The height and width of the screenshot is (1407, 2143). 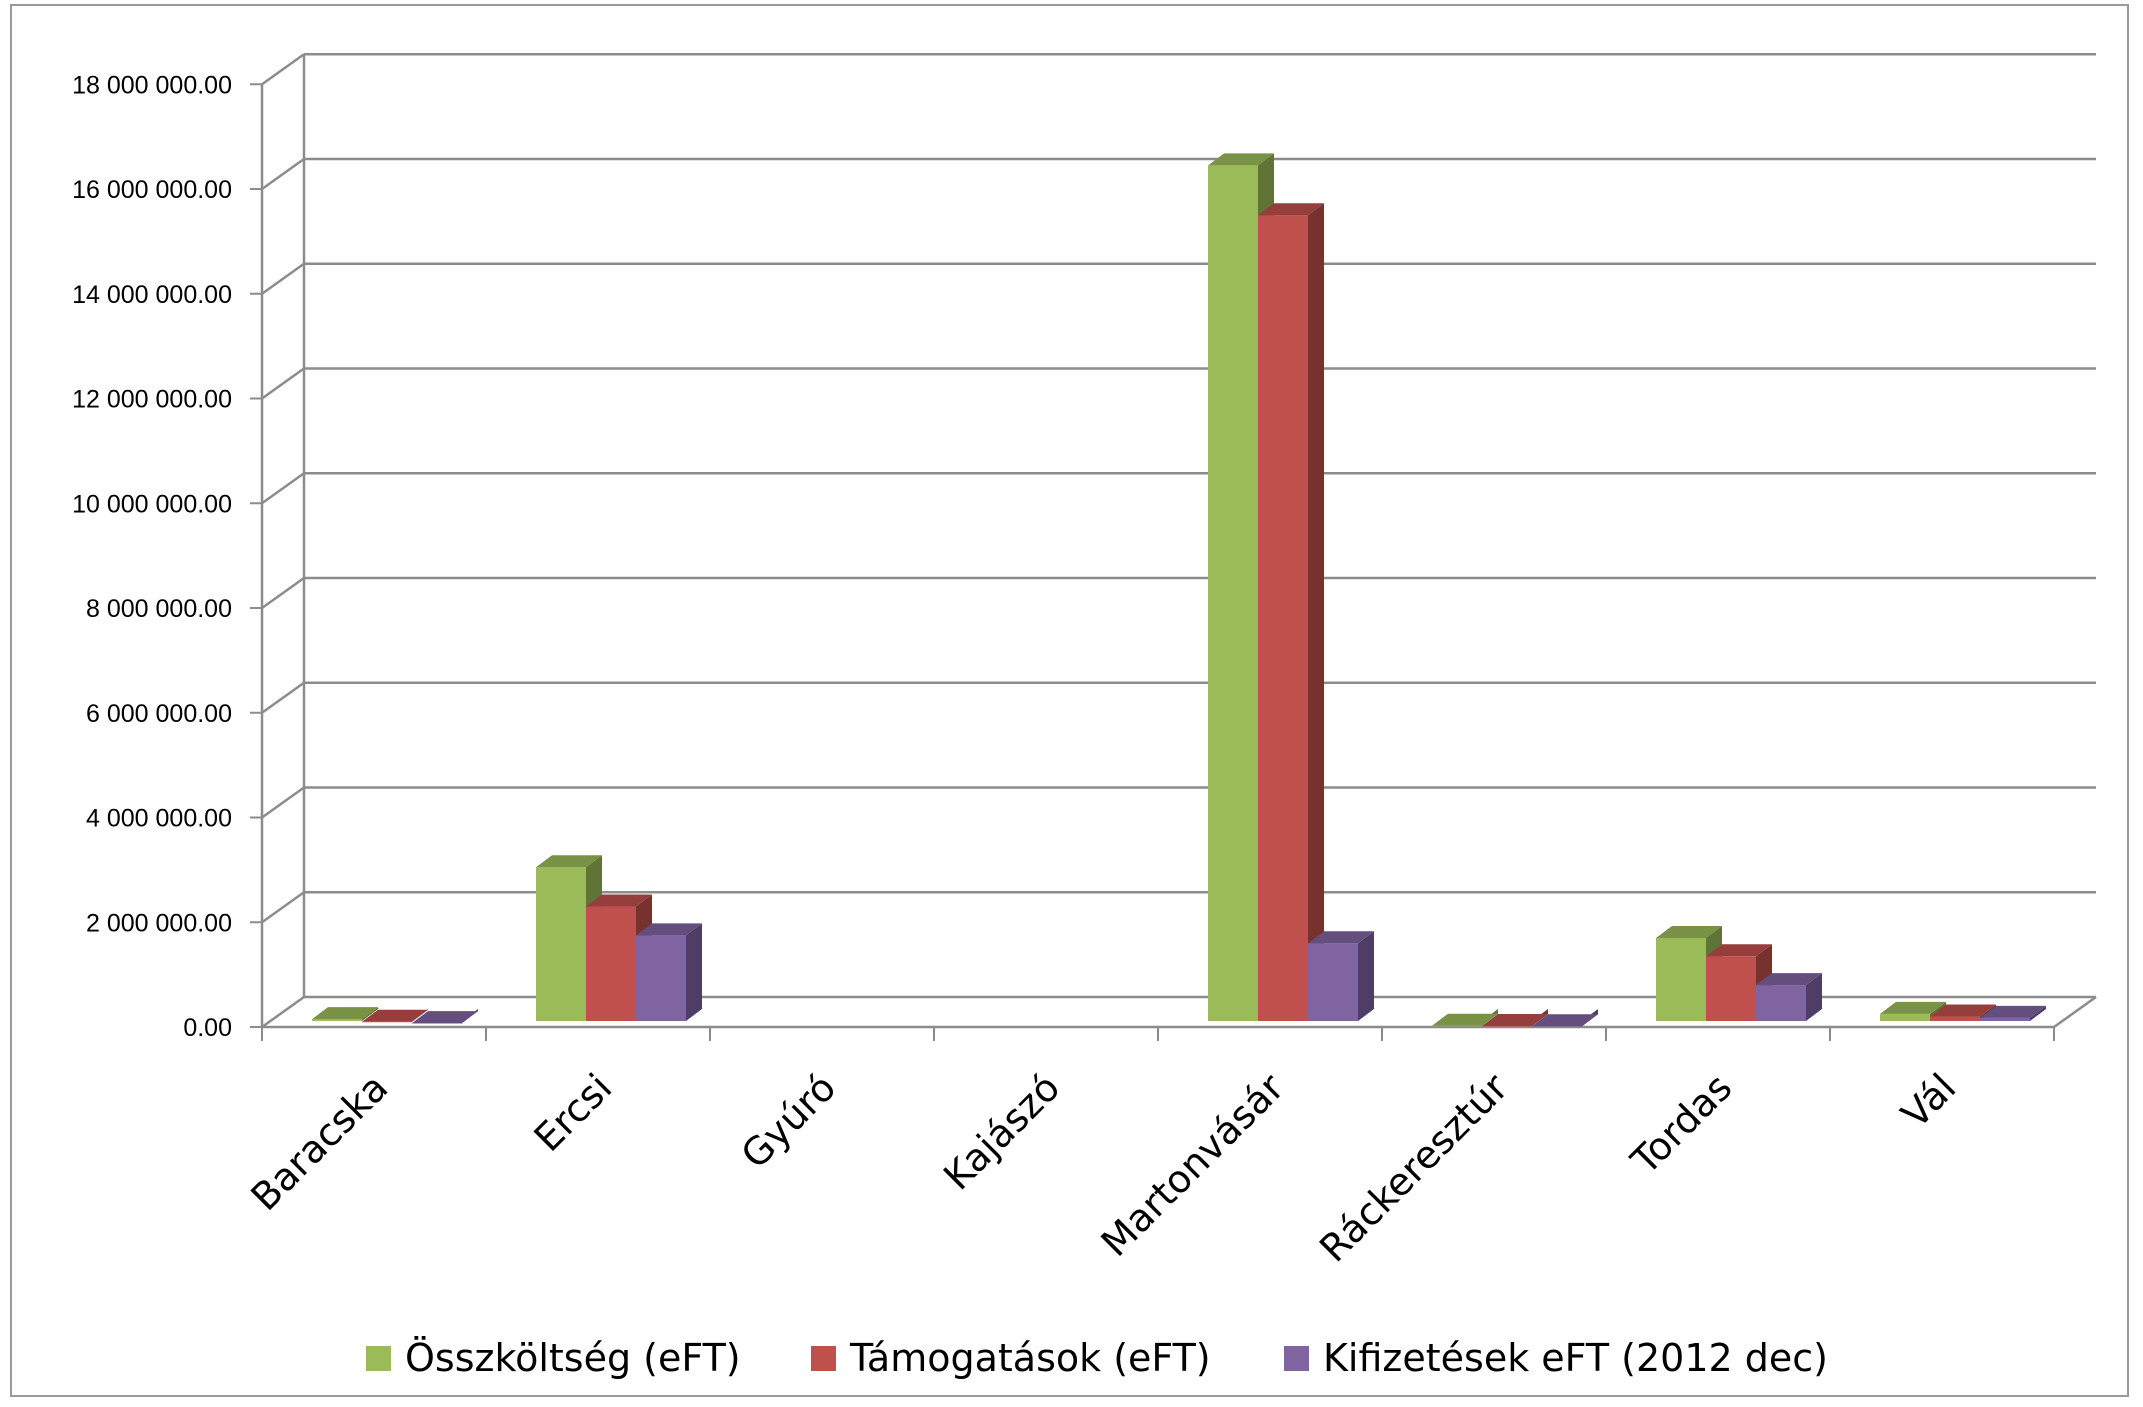 I want to click on y-tick-label: 0.00, so click(x=207, y=1028).